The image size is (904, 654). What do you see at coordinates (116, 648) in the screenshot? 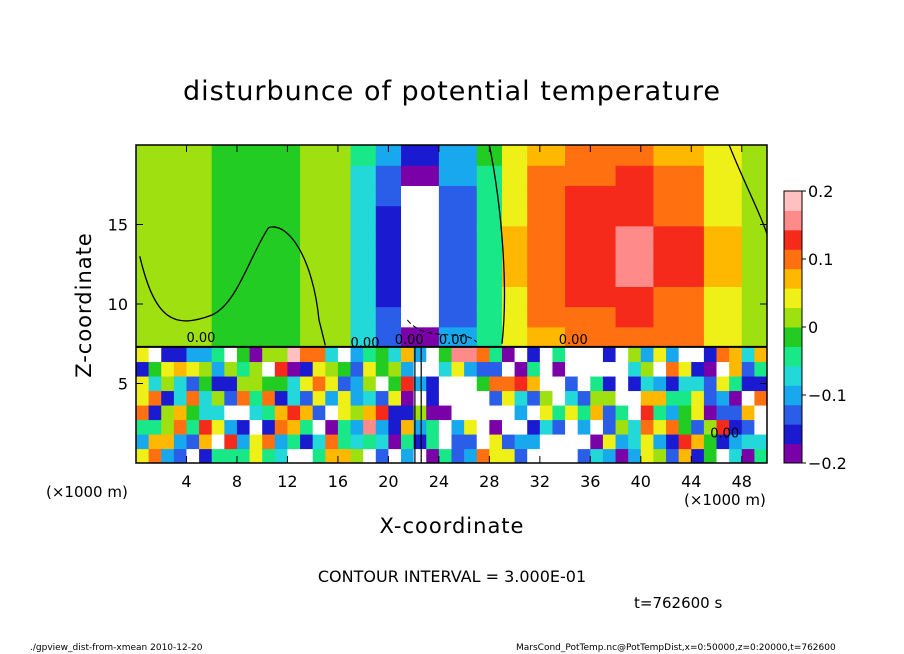
I see `footer-script-label: ./gpview_dist-from-xmean 2010-12-20` at bounding box center [116, 648].